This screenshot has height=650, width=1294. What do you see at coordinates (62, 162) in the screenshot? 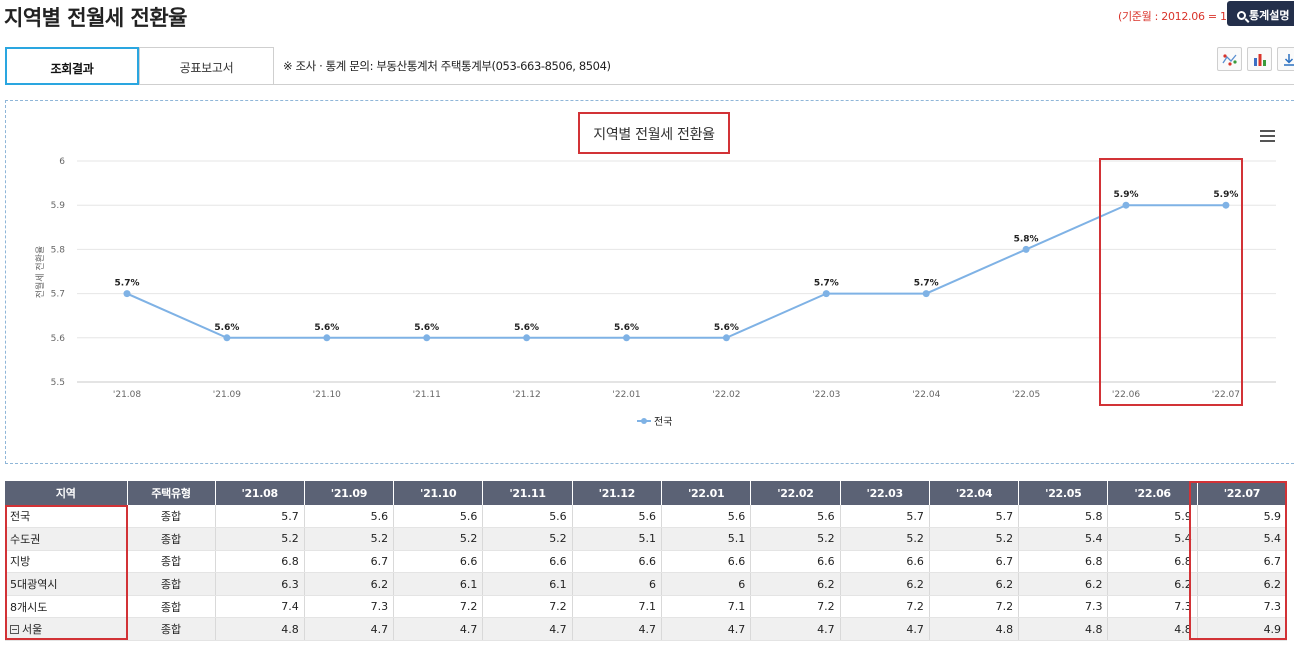
I see `y-tick-label: 6` at bounding box center [62, 162].